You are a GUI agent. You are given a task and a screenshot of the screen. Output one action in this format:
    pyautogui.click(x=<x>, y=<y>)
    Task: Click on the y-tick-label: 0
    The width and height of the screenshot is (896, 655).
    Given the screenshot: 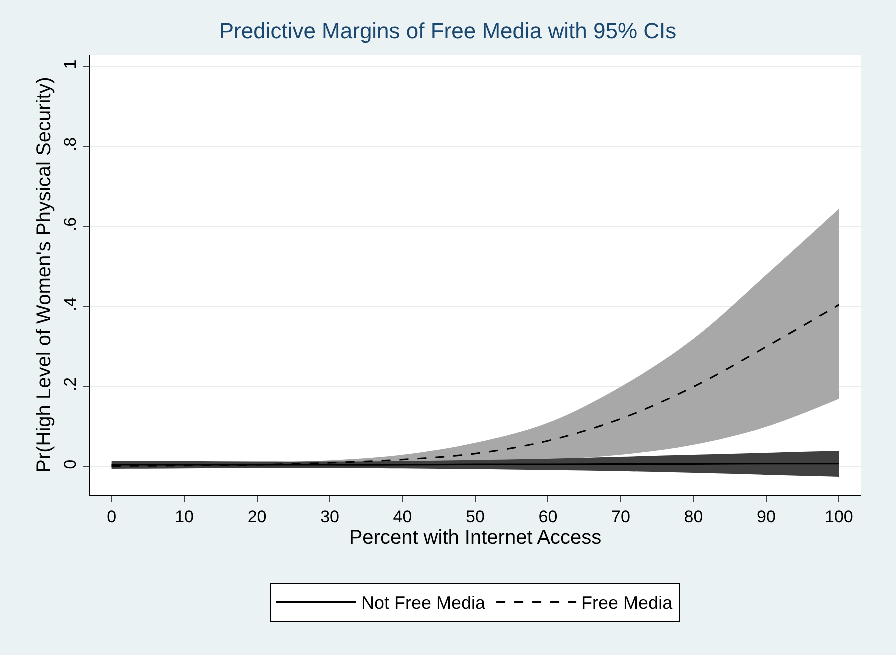 What is the action you would take?
    pyautogui.click(x=70, y=465)
    